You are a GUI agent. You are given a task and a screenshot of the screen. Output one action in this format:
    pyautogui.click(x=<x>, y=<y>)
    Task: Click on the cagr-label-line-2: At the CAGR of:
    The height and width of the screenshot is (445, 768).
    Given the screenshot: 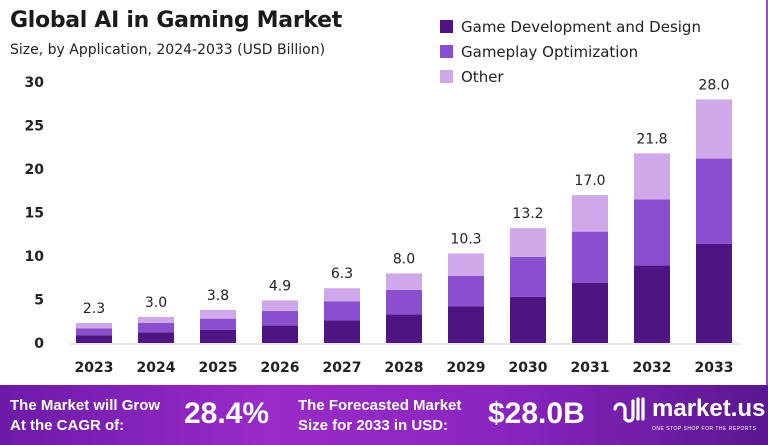 What is the action you would take?
    pyautogui.click(x=67, y=425)
    